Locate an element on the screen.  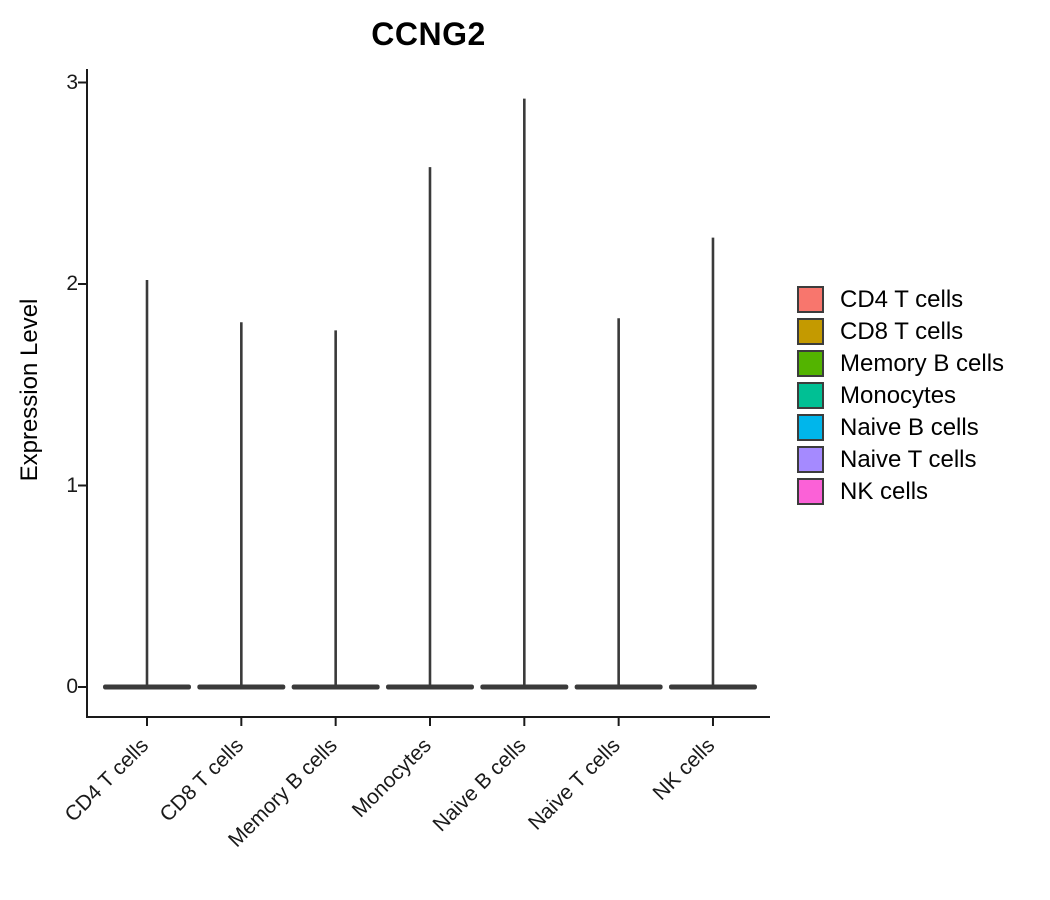
legend-label: Memory B cells is located at coordinates (922, 363).